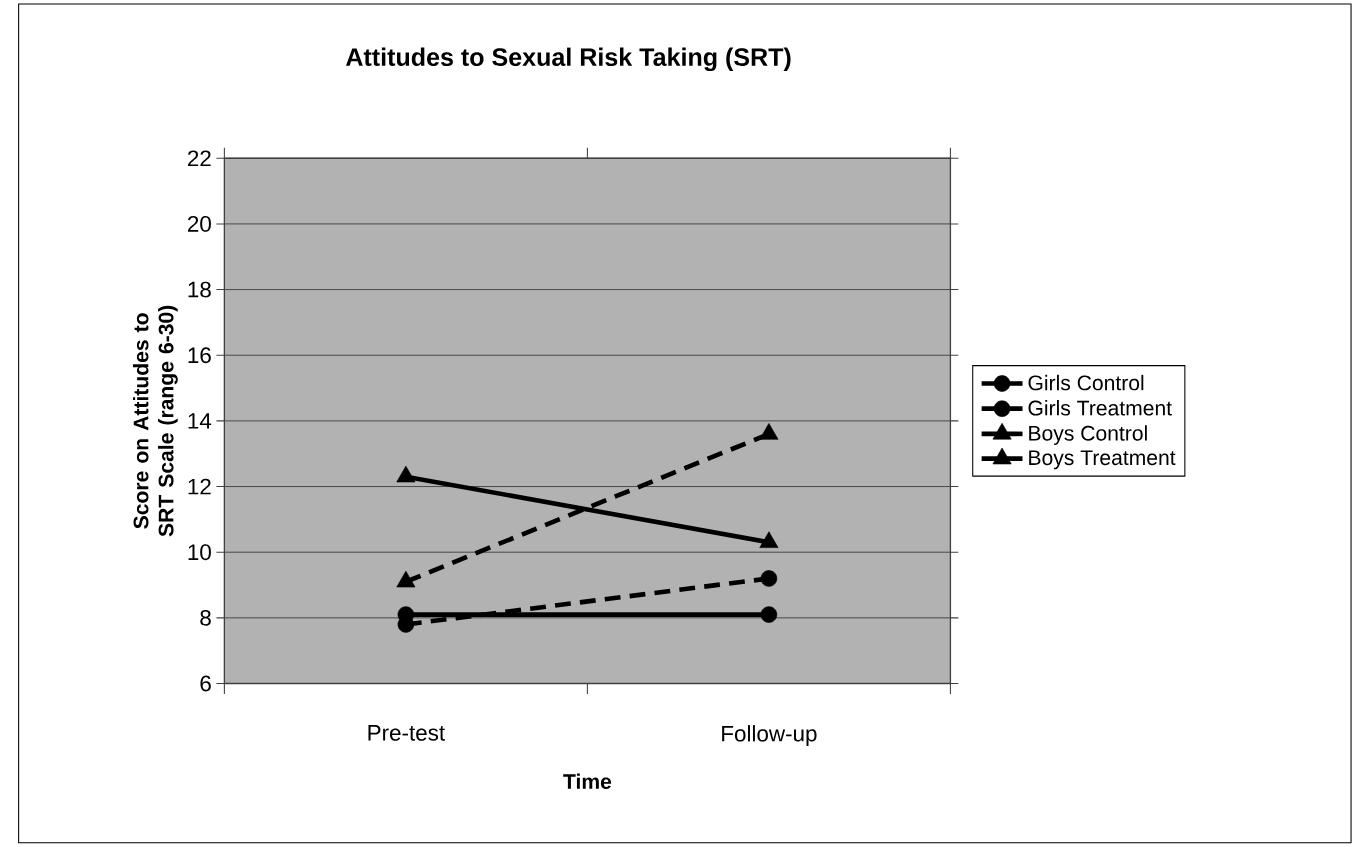 The height and width of the screenshot is (847, 1355). What do you see at coordinates (568, 59) in the screenshot?
I see `chart-title: Attitudes to Sexual Risk Taking (SRT)` at bounding box center [568, 59].